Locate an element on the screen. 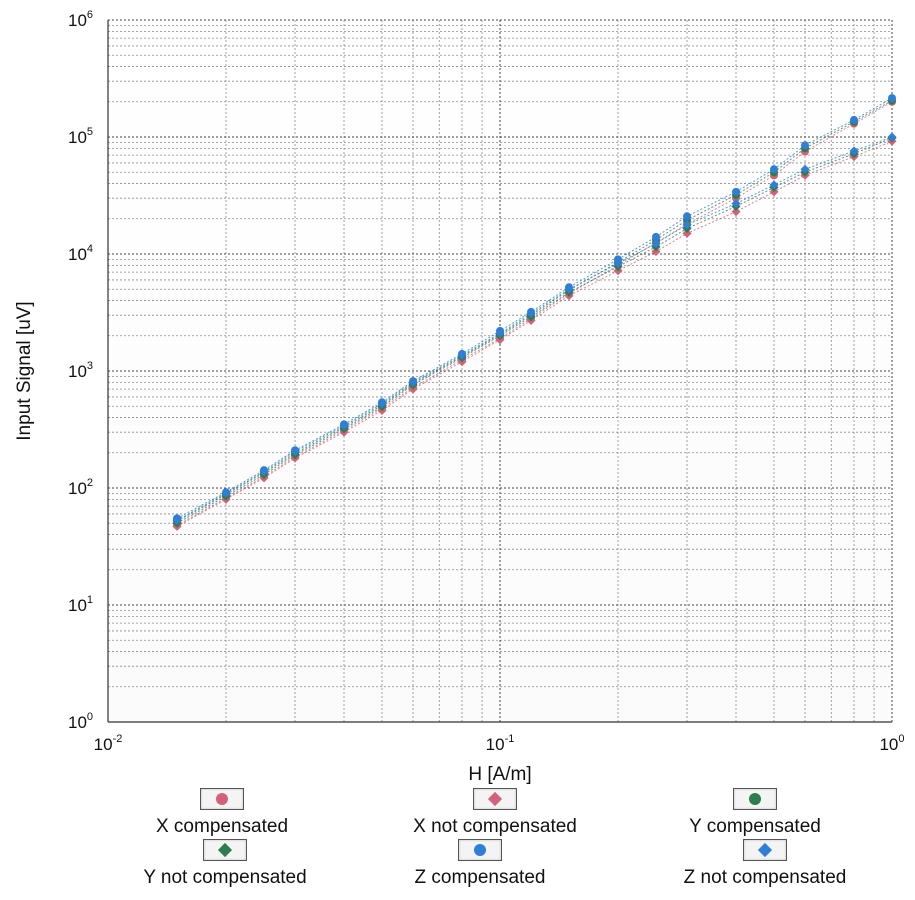 The height and width of the screenshot is (900, 915). y-tick-label: 10⁰ is located at coordinates (80, 721).